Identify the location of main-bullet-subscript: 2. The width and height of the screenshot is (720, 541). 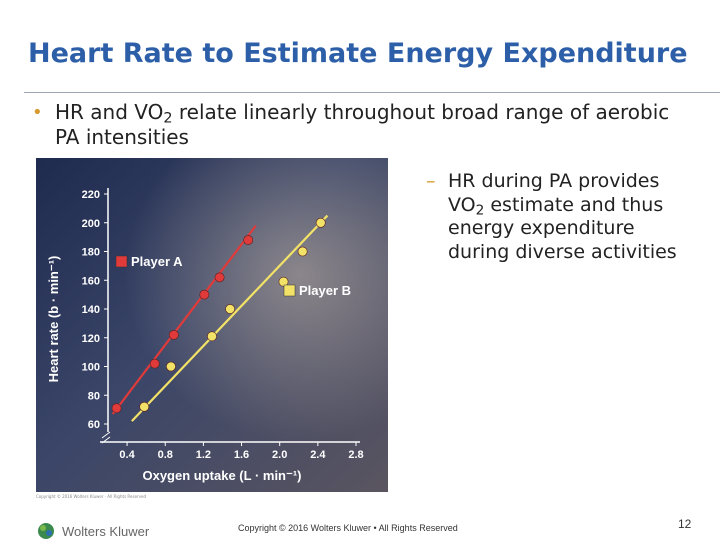
(168, 118).